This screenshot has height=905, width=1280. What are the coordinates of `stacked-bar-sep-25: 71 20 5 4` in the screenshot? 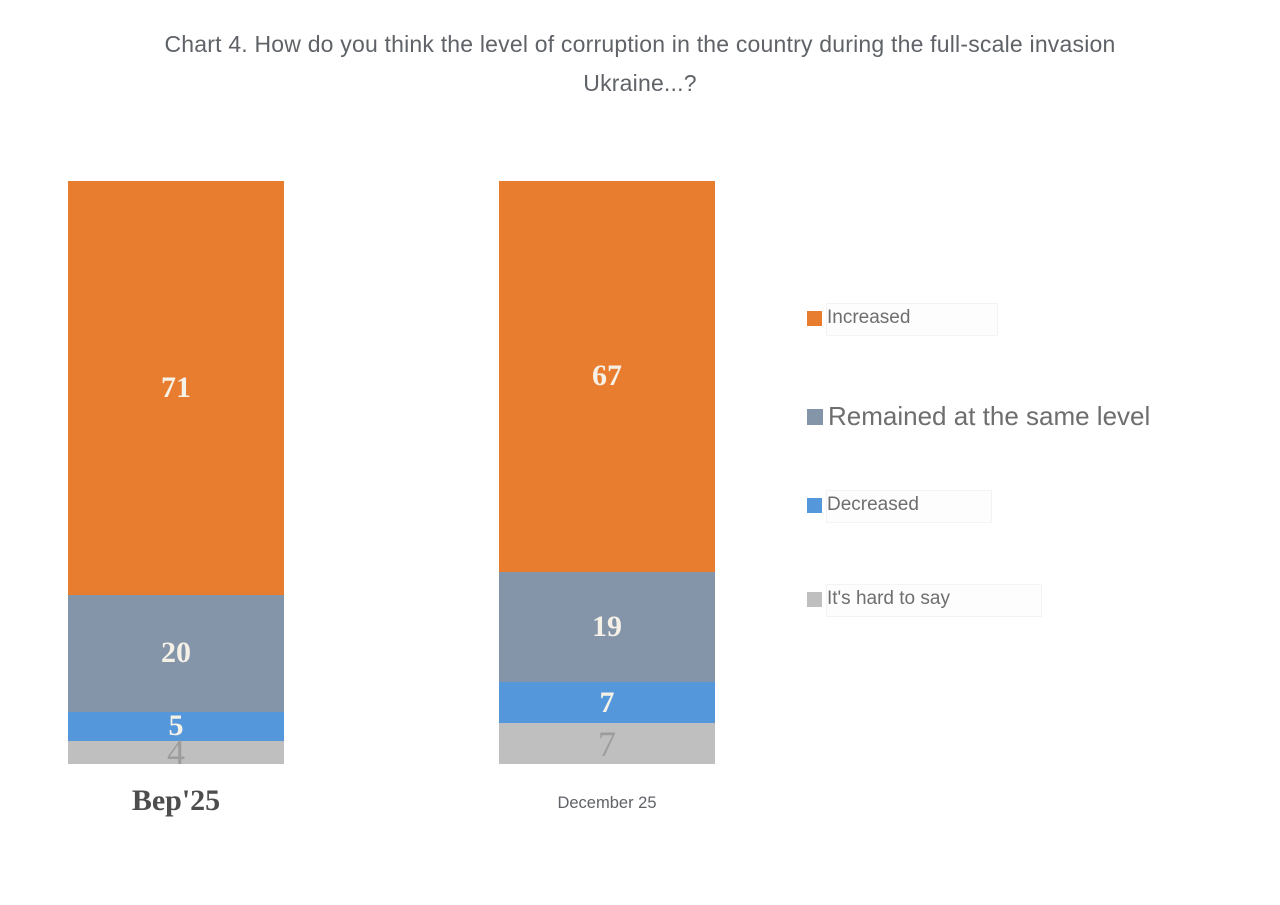 It's located at (176, 475).